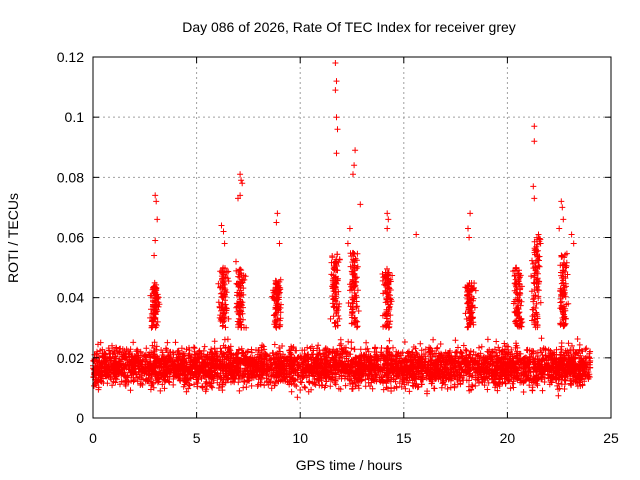  I want to click on x-tick-label: 5, so click(197, 438).